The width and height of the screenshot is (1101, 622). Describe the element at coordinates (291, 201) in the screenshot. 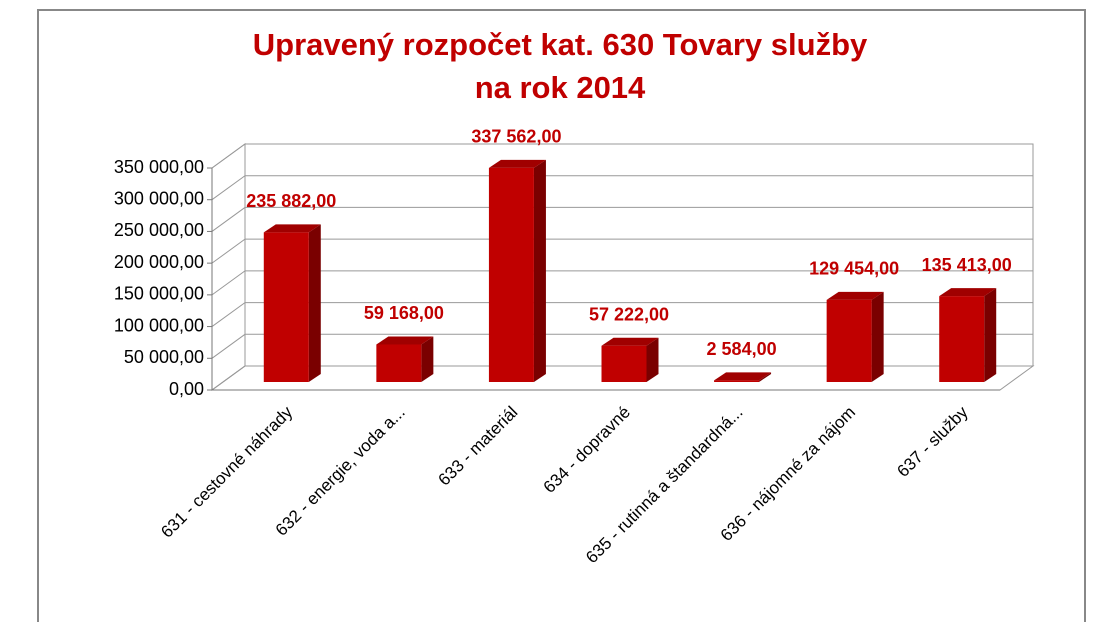

I see `value-label: 235 882,00` at that location.